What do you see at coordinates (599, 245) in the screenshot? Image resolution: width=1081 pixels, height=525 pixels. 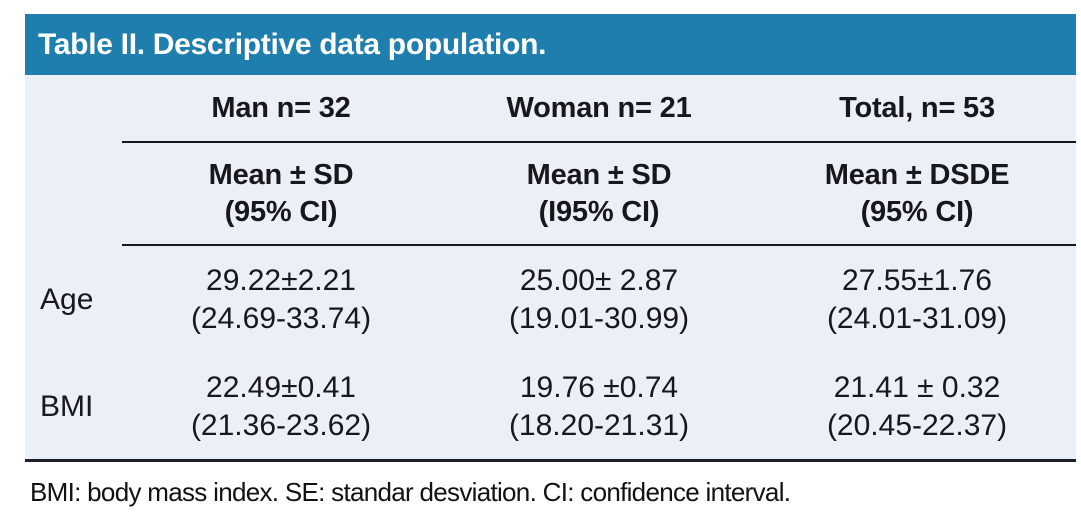 I see `subheader-divider-line` at bounding box center [599, 245].